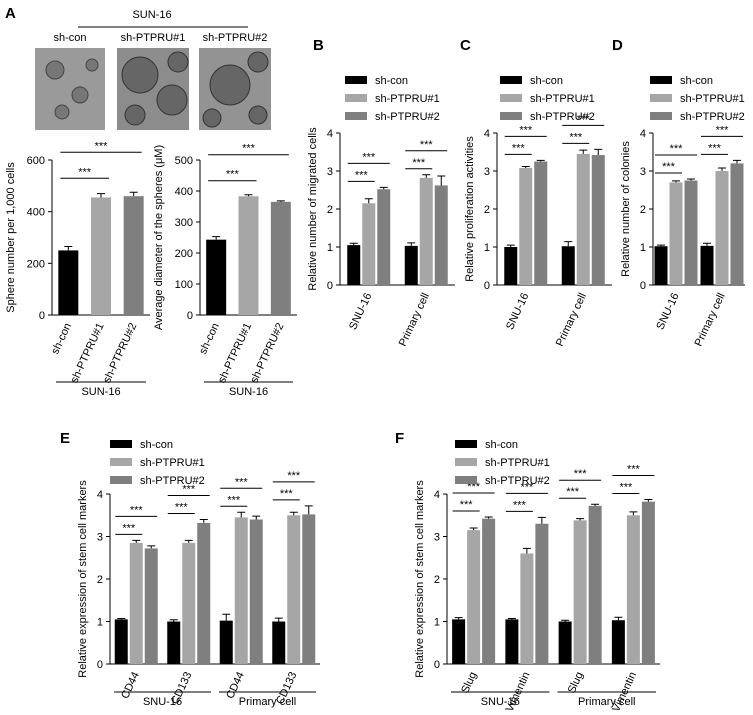 The height and width of the screenshot is (715, 753). Describe the element at coordinates (184, 254) in the screenshot. I see `y-tick-label: 200` at that location.